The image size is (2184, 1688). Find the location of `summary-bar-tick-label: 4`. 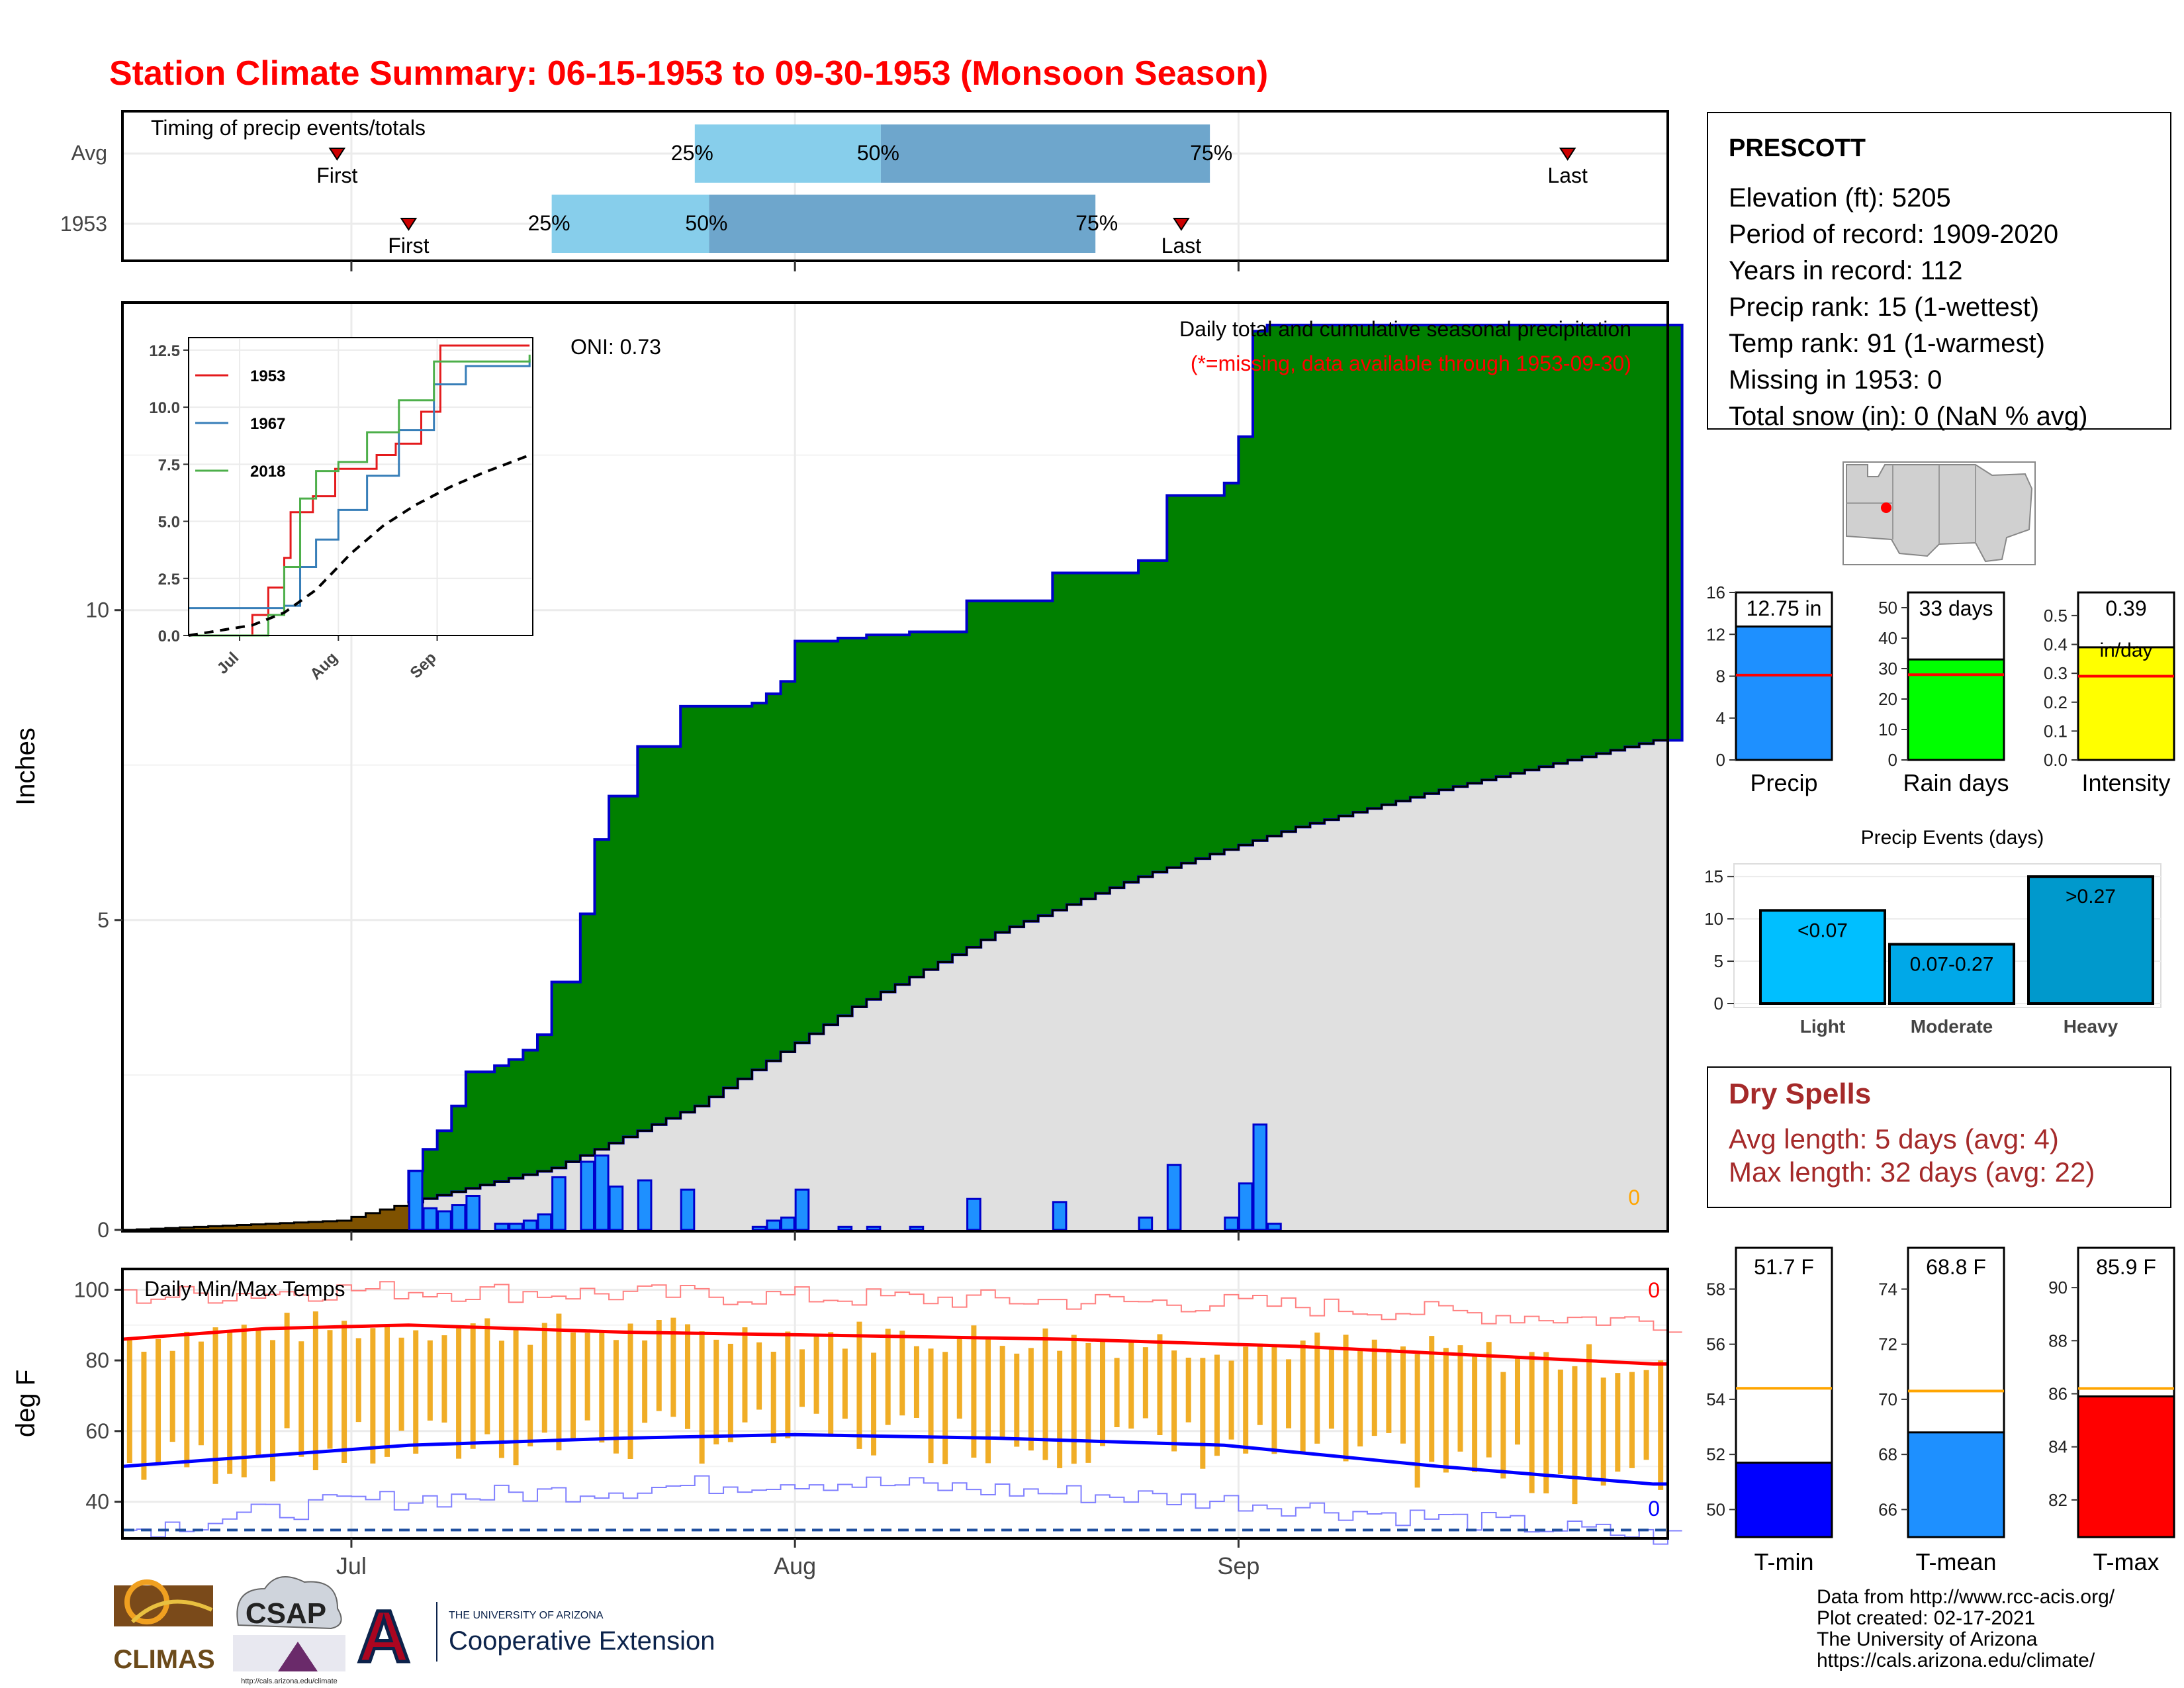

summary-bar-tick-label: 4 is located at coordinates (1720, 718).